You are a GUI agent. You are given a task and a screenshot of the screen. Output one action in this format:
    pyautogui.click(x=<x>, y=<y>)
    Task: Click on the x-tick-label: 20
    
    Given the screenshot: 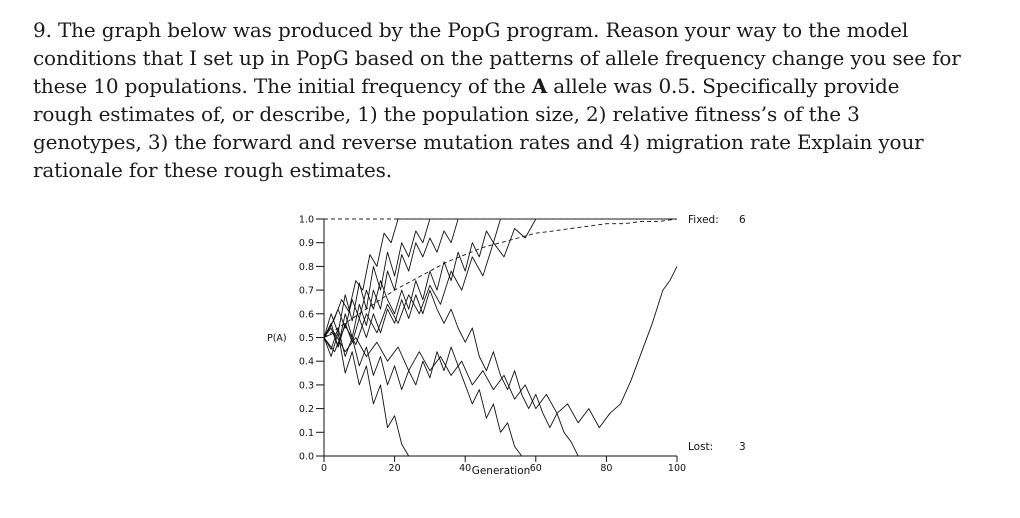 What is the action you would take?
    pyautogui.click(x=395, y=468)
    